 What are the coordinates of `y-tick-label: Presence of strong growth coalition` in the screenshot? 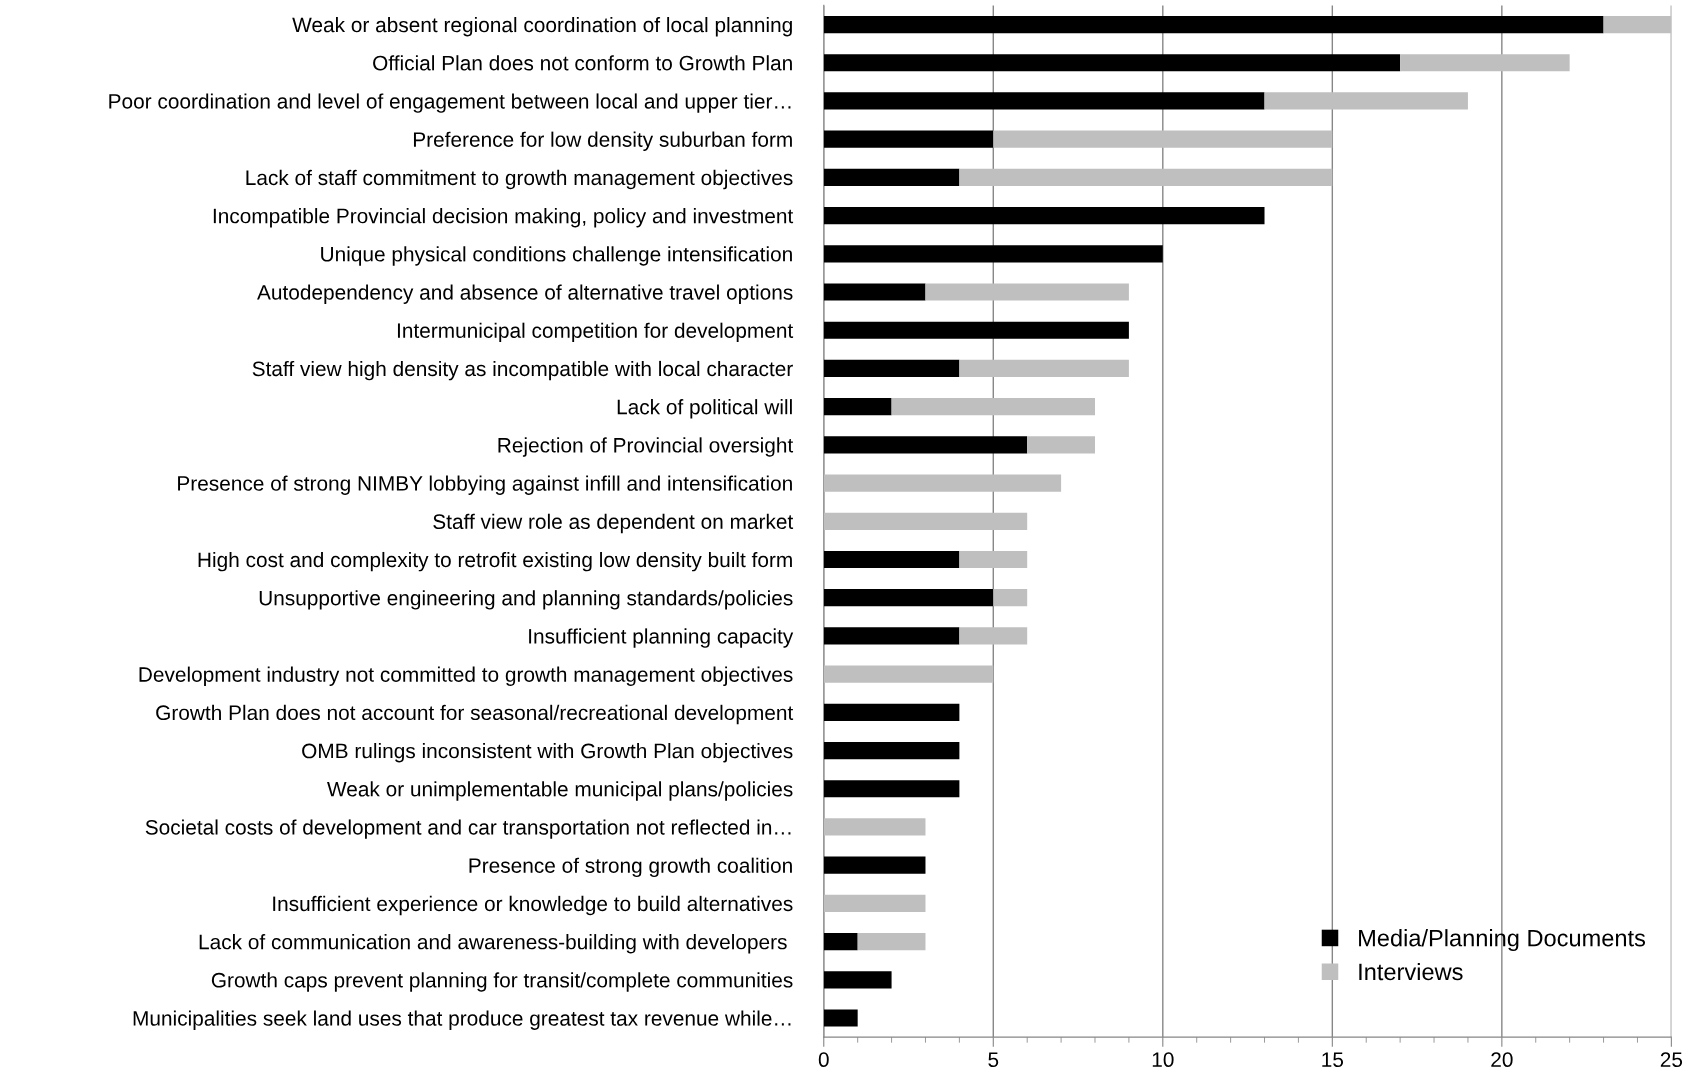 It's located at (630, 867).